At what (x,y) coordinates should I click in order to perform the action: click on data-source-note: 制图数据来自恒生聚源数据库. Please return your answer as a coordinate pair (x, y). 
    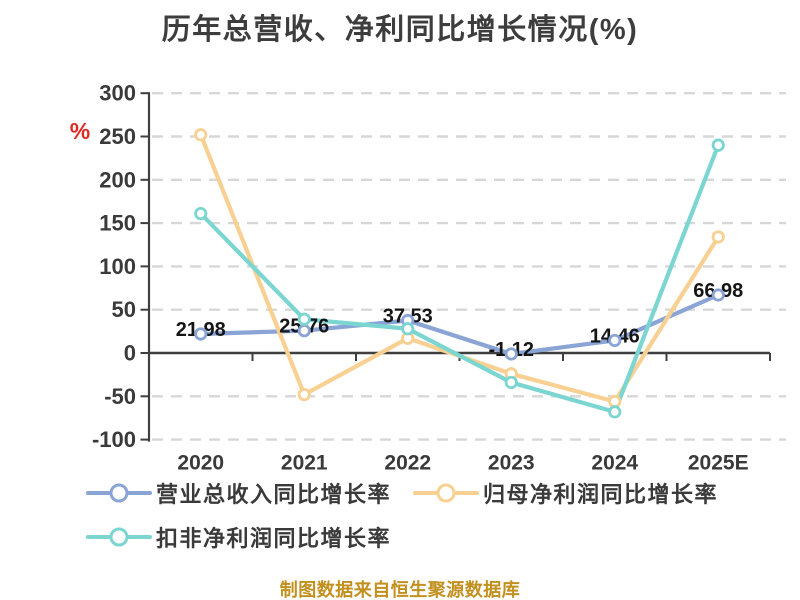
    Looking at the image, I should click on (400, 590).